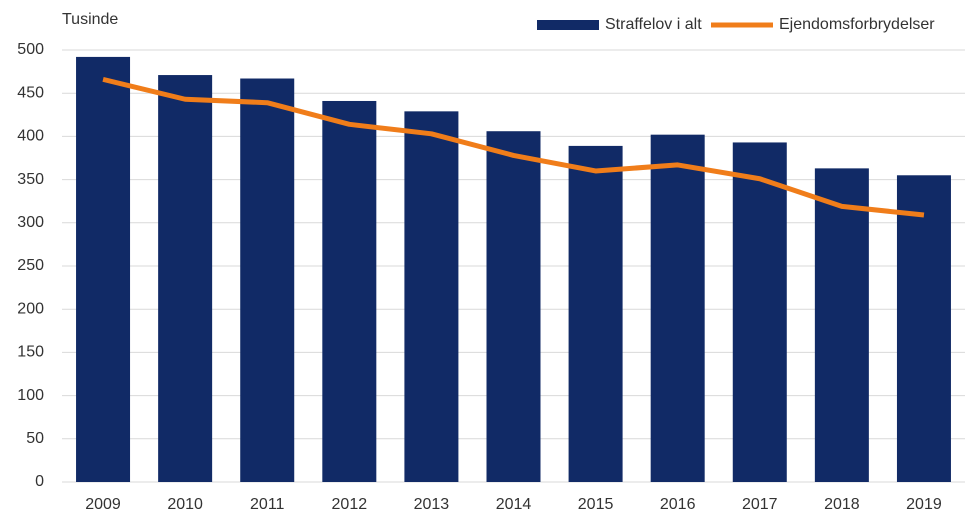 This screenshot has width=968, height=517. I want to click on x-tick-label: 2014, so click(514, 504).